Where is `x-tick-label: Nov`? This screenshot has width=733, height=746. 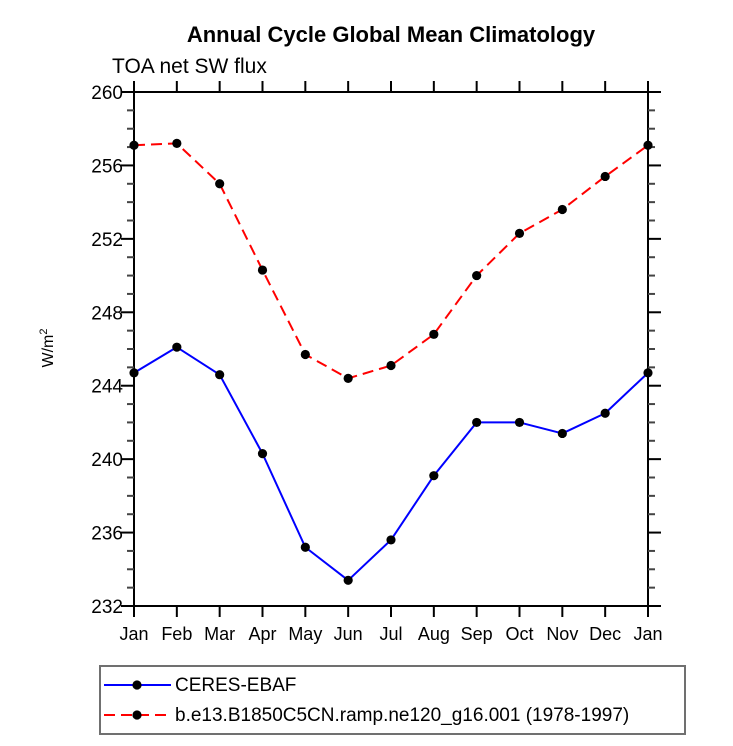 x-tick-label: Nov is located at coordinates (562, 634).